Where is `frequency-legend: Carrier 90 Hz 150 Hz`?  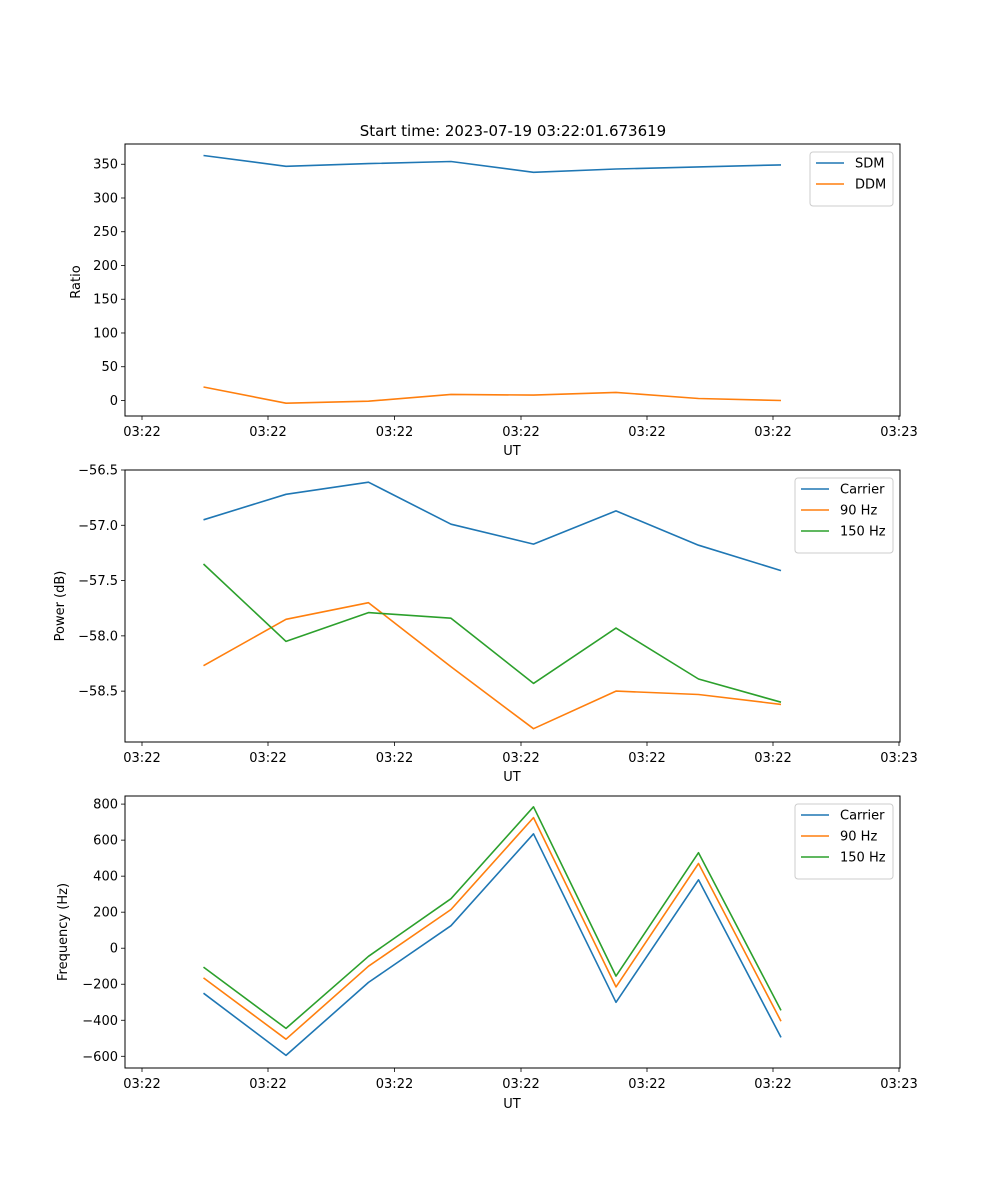 frequency-legend: Carrier 90 Hz 150 Hz is located at coordinates (844, 841).